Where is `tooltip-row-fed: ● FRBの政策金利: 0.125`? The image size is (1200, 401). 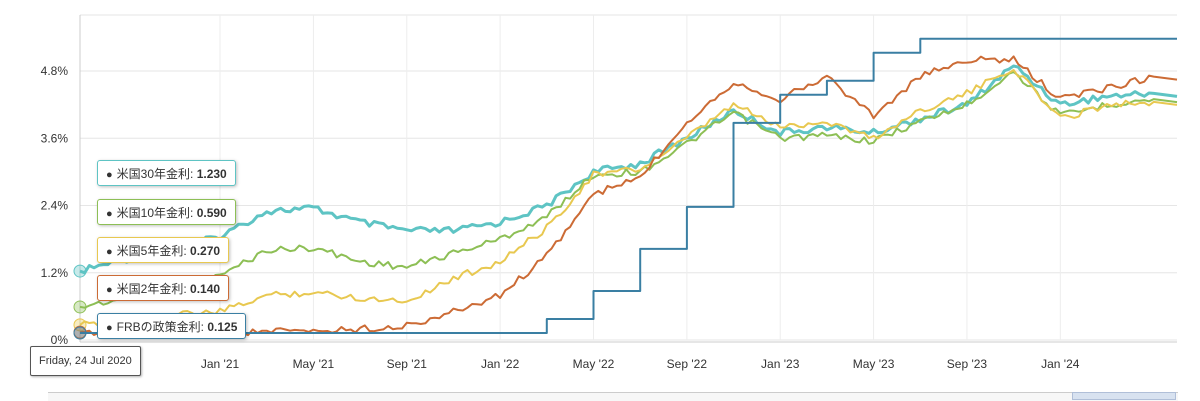
tooltip-row-fed: ● FRBの政策金利: 0.125 is located at coordinates (172, 326).